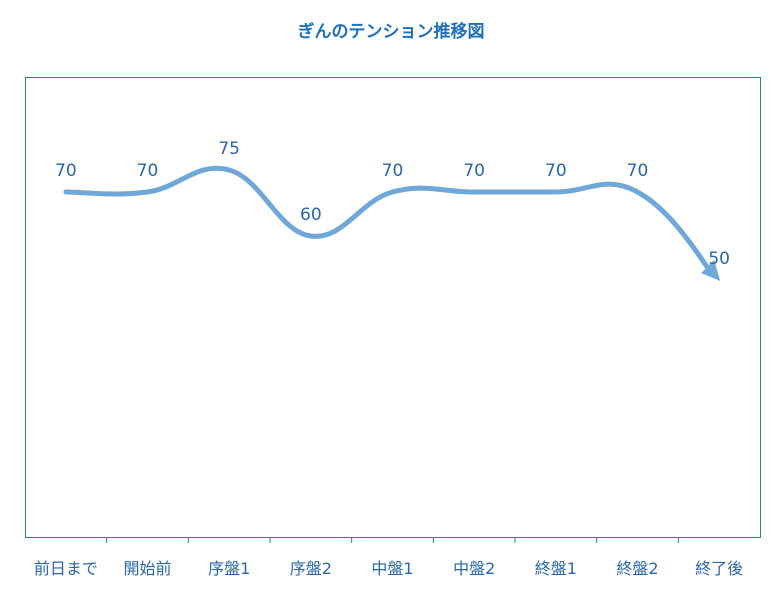  I want to click on x-axis-labels-group: 前日まで 開始前 序盤1 序盤2 中盤1 中盤2 終盤1 終盤2 終了後, so click(388, 568).